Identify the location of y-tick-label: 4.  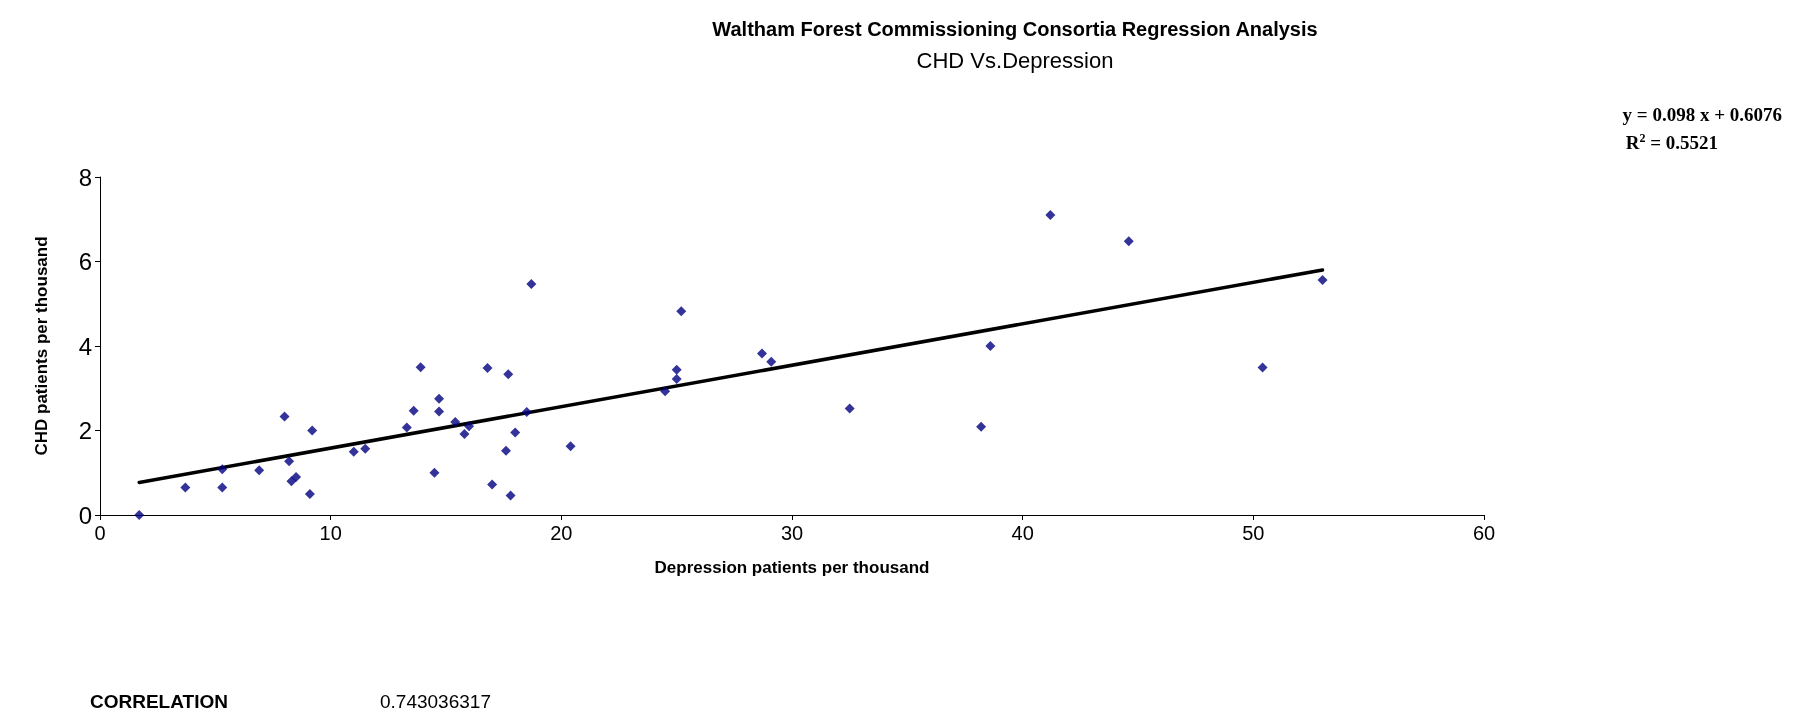
(85, 346).